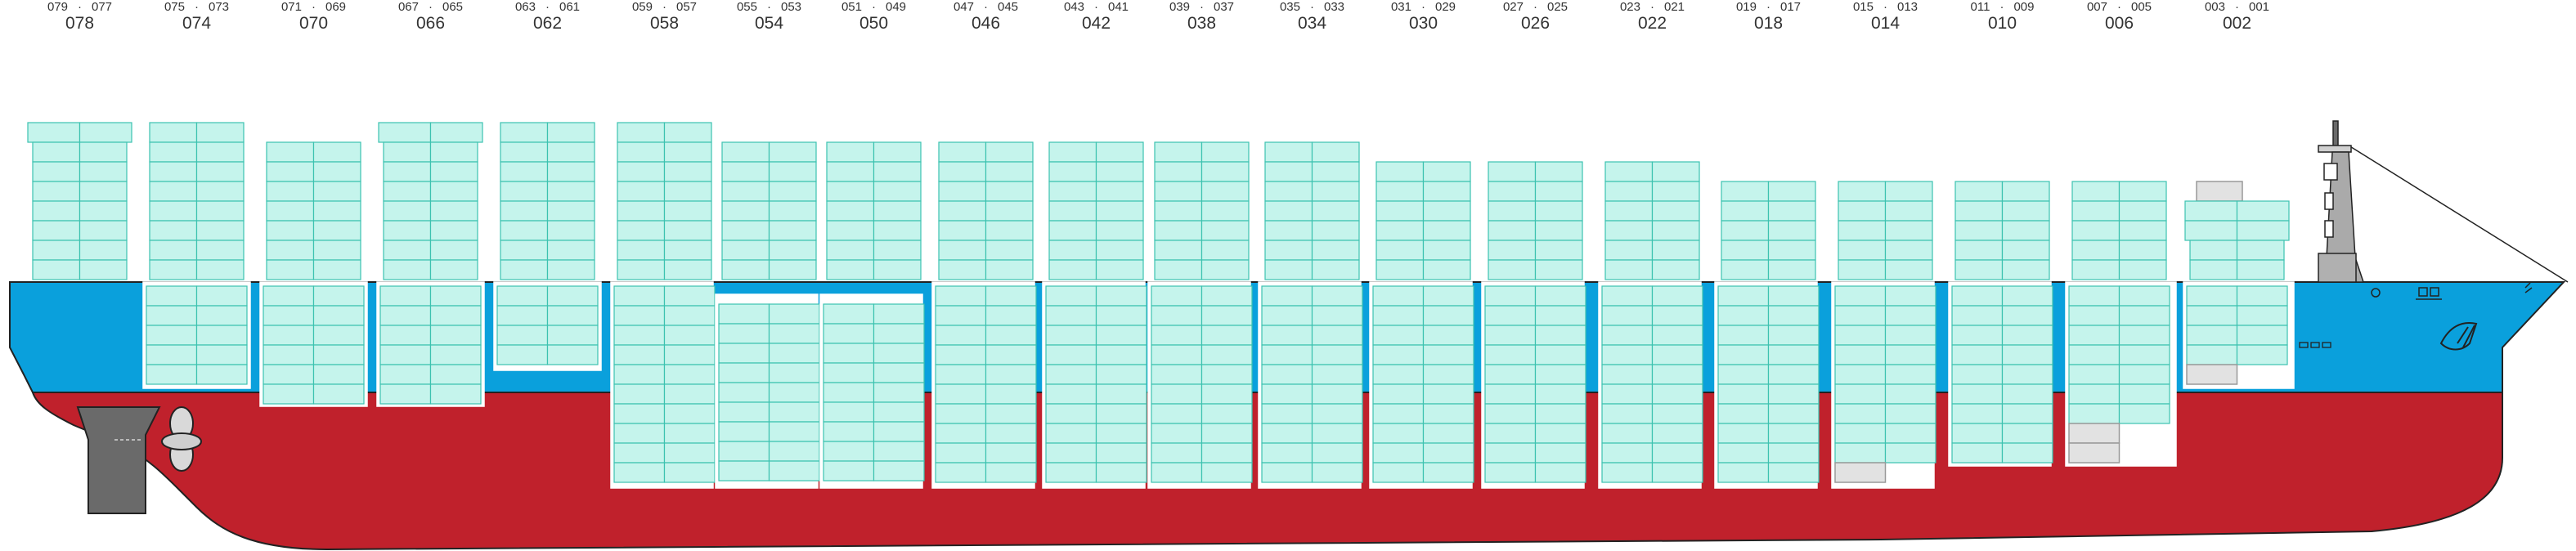 Image resolution: width=2576 pixels, height=551 pixels. Describe the element at coordinates (1630, 7) in the screenshot. I see `bay-left-number: 023` at that location.